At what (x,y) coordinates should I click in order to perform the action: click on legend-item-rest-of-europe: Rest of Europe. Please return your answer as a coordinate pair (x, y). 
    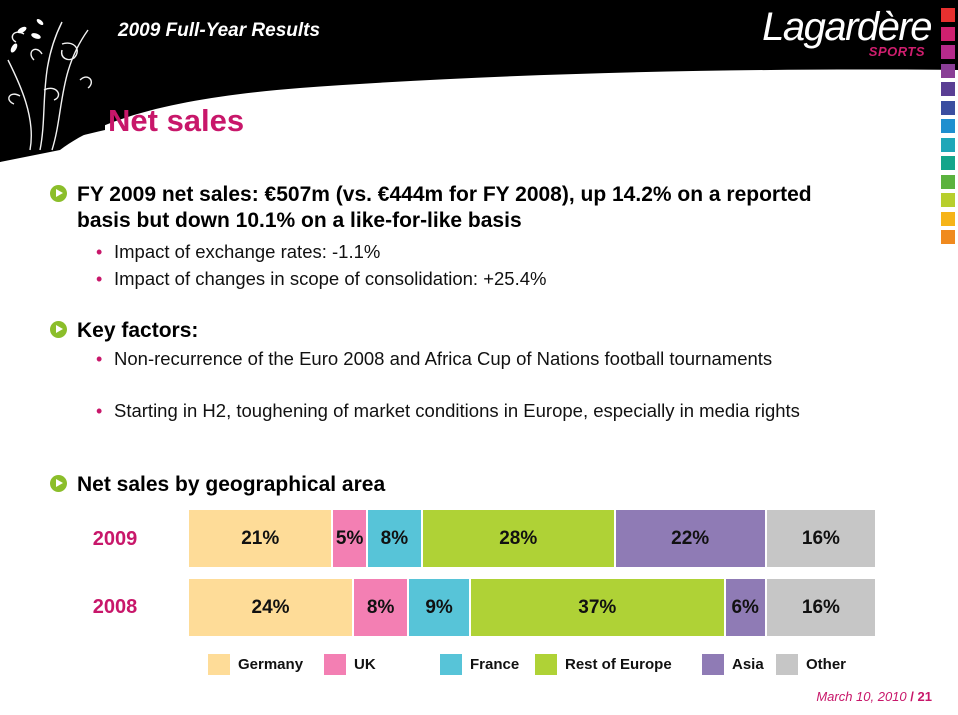
    Looking at the image, I should click on (603, 664).